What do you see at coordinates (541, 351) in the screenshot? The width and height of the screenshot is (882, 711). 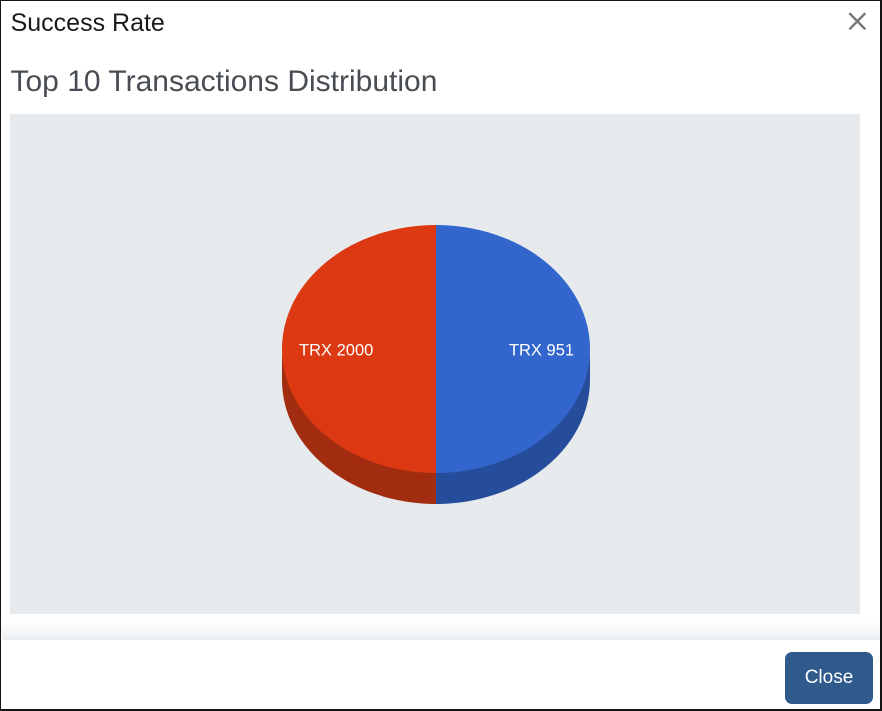 I see `svg-text: TRX 951` at bounding box center [541, 351].